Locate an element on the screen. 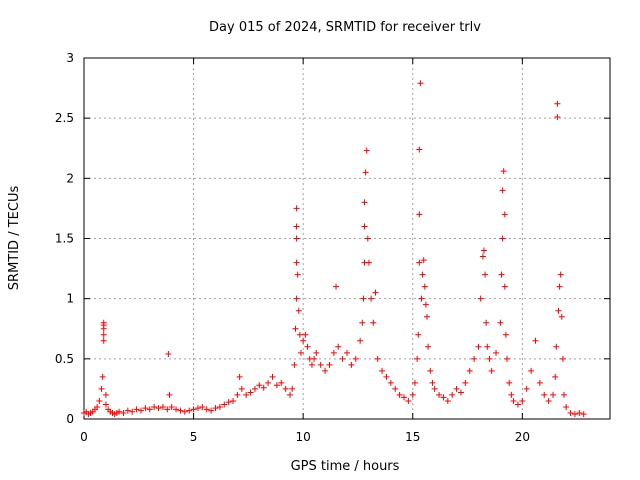 This screenshot has width=640, height=480. y-tick-label: 2.5 is located at coordinates (64, 118).